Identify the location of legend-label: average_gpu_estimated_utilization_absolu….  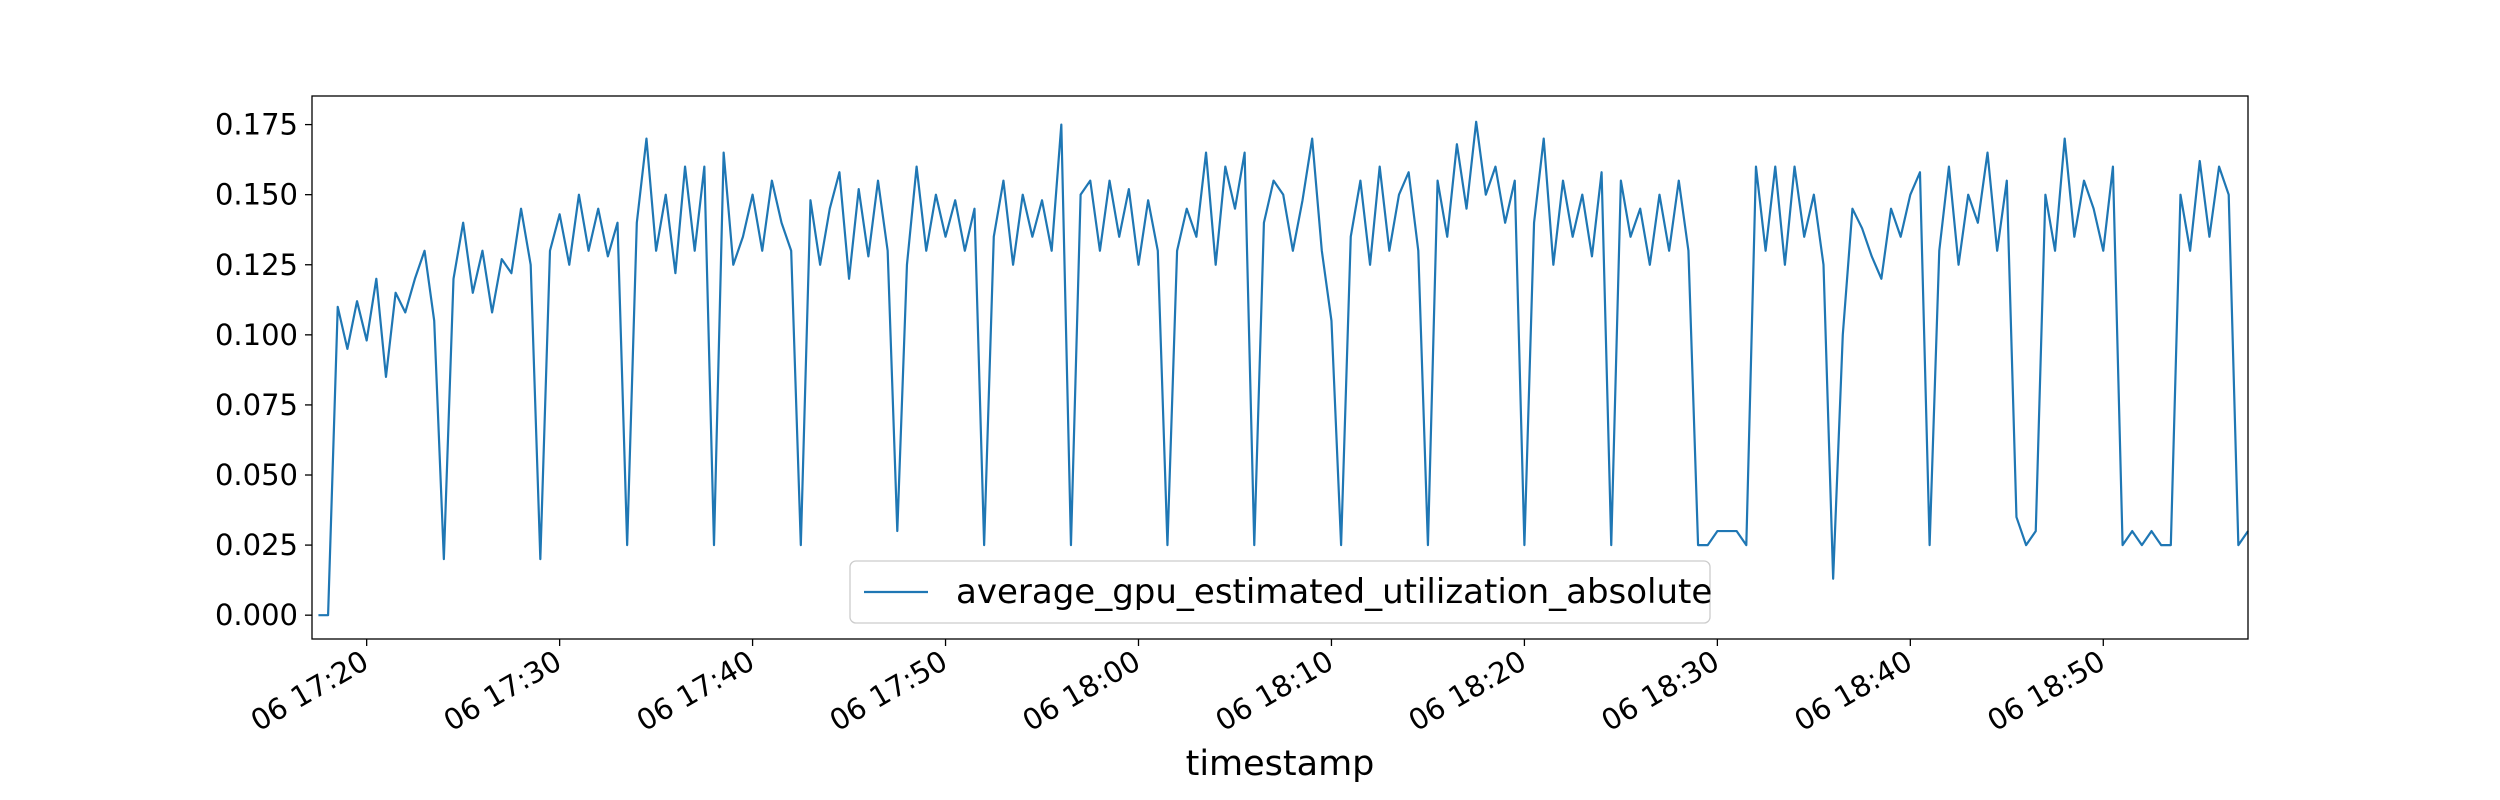
(1334, 592).